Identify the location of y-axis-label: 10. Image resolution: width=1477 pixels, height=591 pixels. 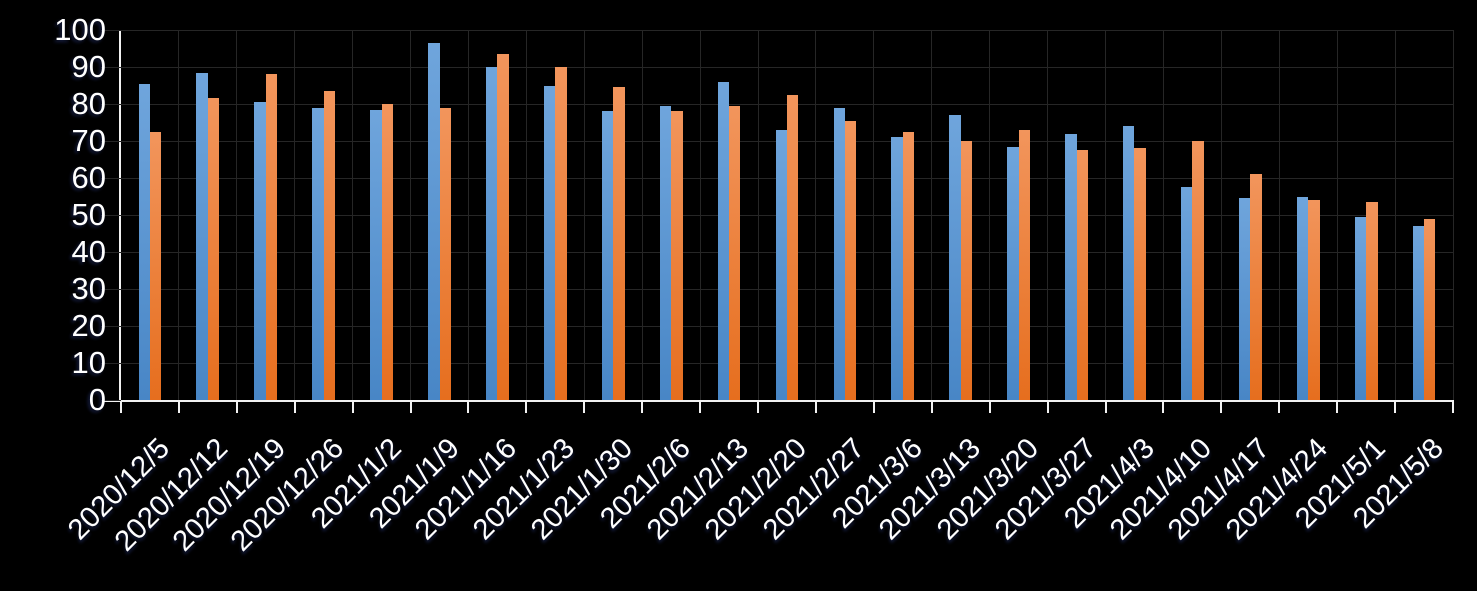
(88, 362).